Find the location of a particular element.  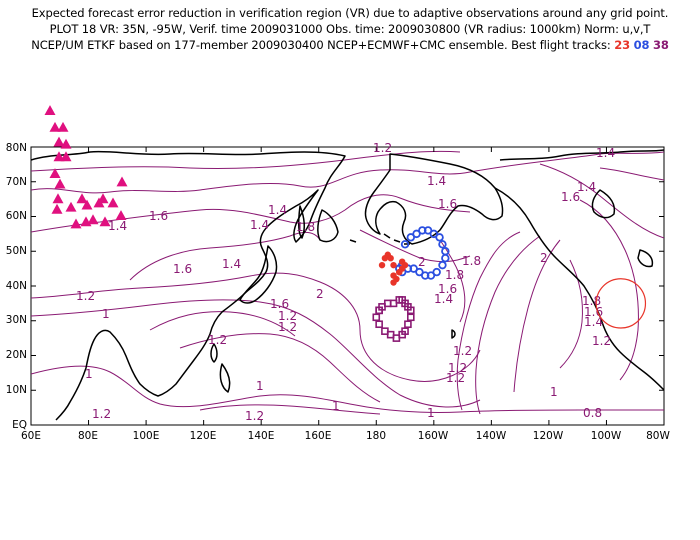

coastline-hawaii is located at coordinates (453, 334).